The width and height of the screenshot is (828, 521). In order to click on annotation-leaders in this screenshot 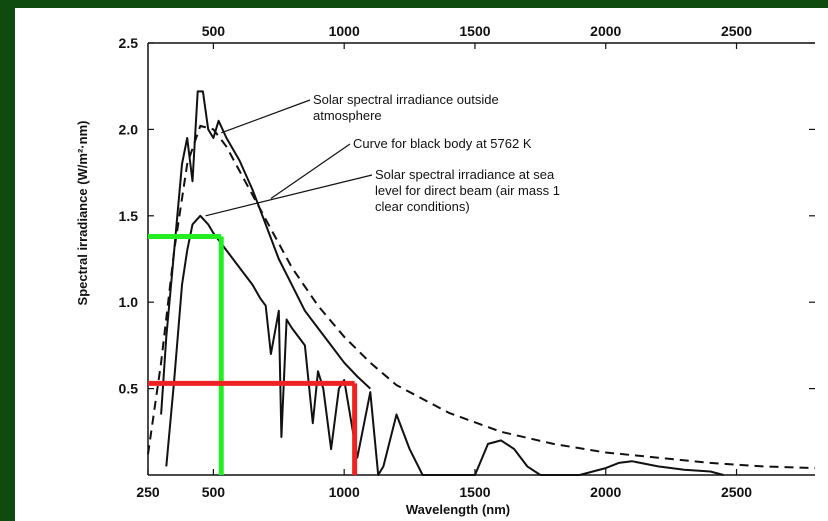, I will do `click(289, 158)`.